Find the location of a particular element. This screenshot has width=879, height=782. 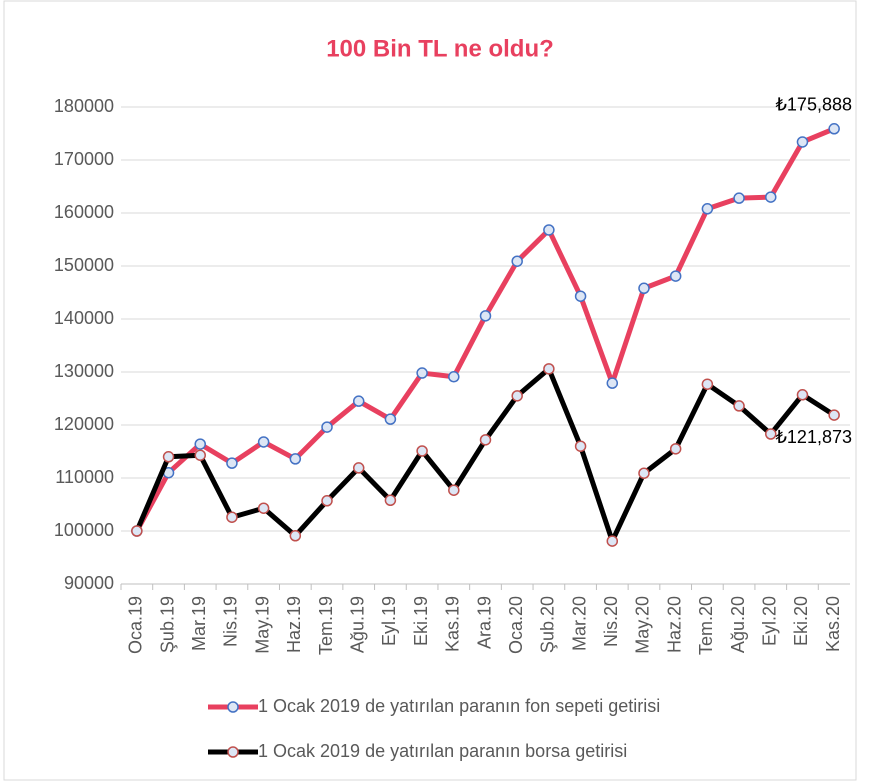

x-tick-label: Tem.19 is located at coordinates (326, 625).